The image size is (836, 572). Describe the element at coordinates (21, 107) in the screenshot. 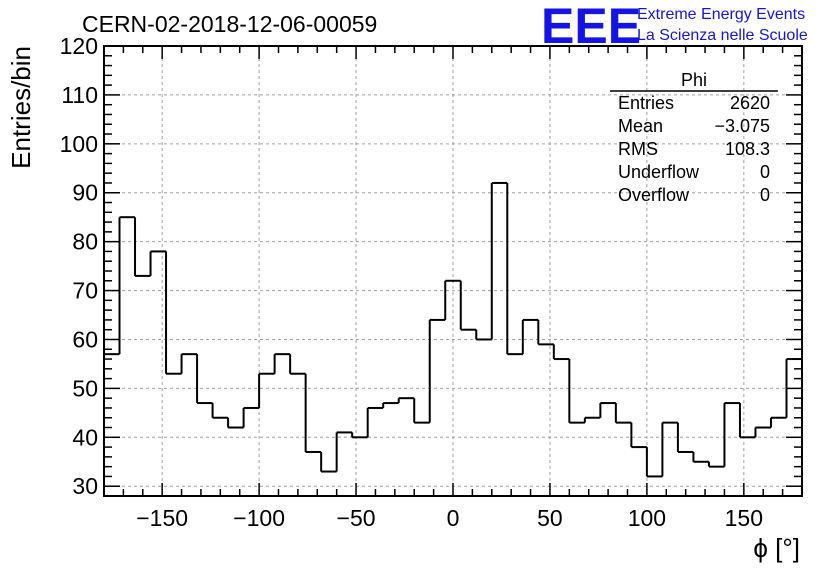

I see `y-axis-label: Entries/bin` at that location.